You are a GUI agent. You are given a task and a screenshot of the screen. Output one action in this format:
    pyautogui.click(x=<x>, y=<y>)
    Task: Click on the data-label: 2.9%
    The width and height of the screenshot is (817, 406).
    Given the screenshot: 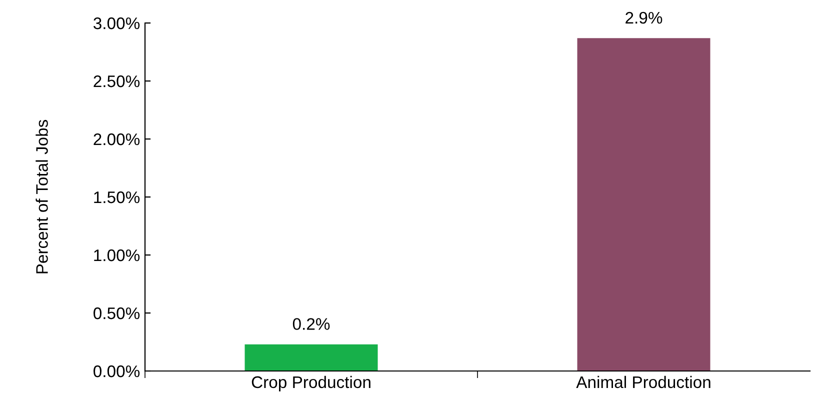 What is the action you would take?
    pyautogui.click(x=644, y=18)
    